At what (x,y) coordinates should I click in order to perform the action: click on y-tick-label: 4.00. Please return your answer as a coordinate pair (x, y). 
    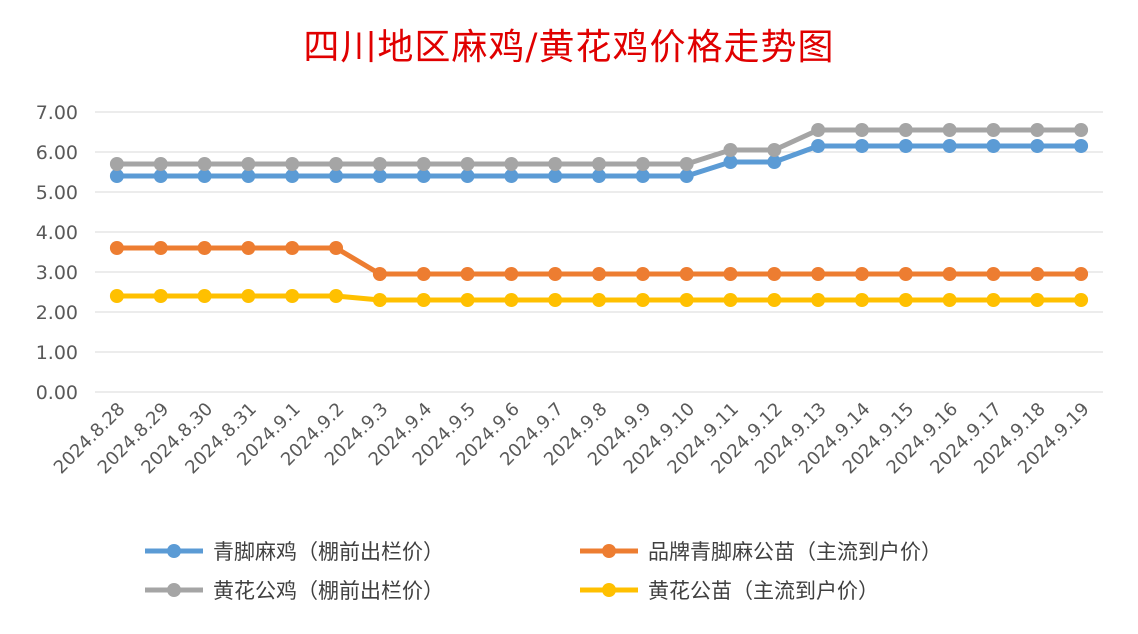
    Looking at the image, I should click on (57, 233).